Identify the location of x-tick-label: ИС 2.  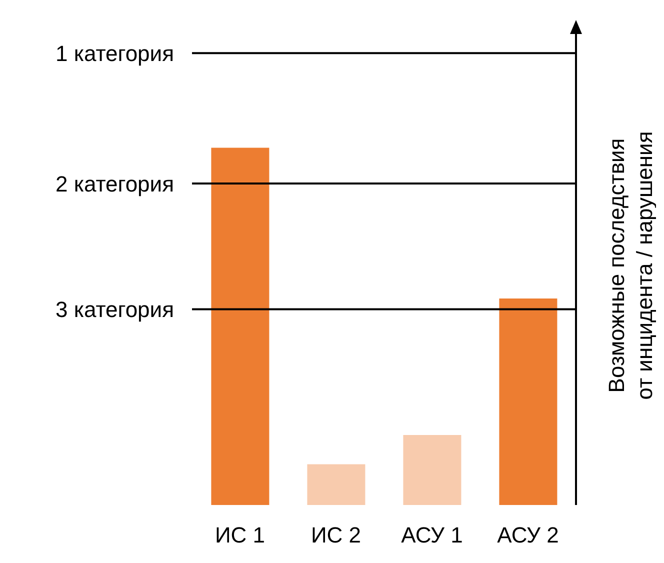
(336, 535).